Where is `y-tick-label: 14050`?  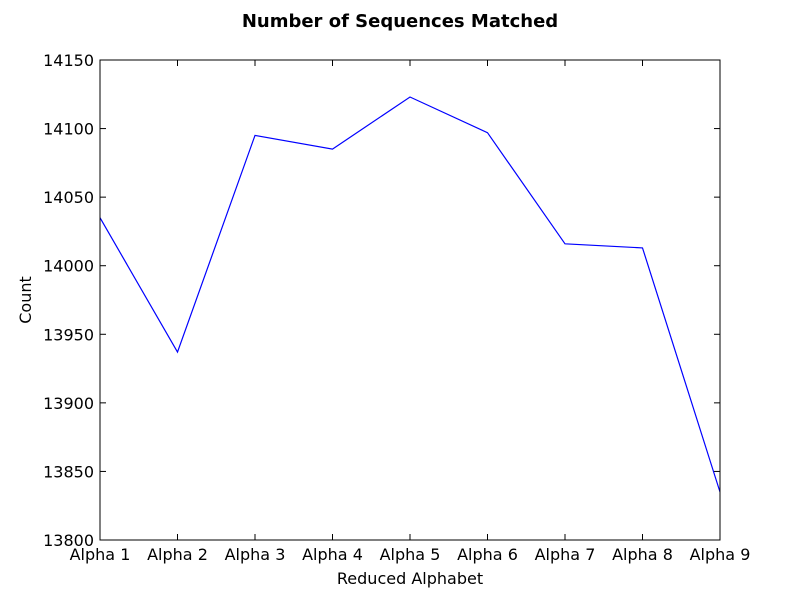 y-tick-label: 14050 is located at coordinates (68, 197).